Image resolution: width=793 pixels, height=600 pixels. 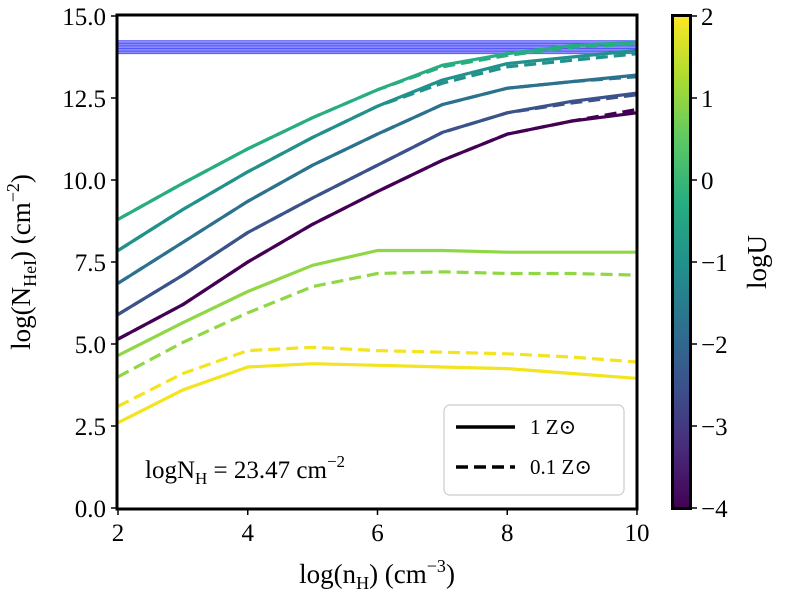 I want to click on x-tick-label: 2, so click(x=118, y=533).